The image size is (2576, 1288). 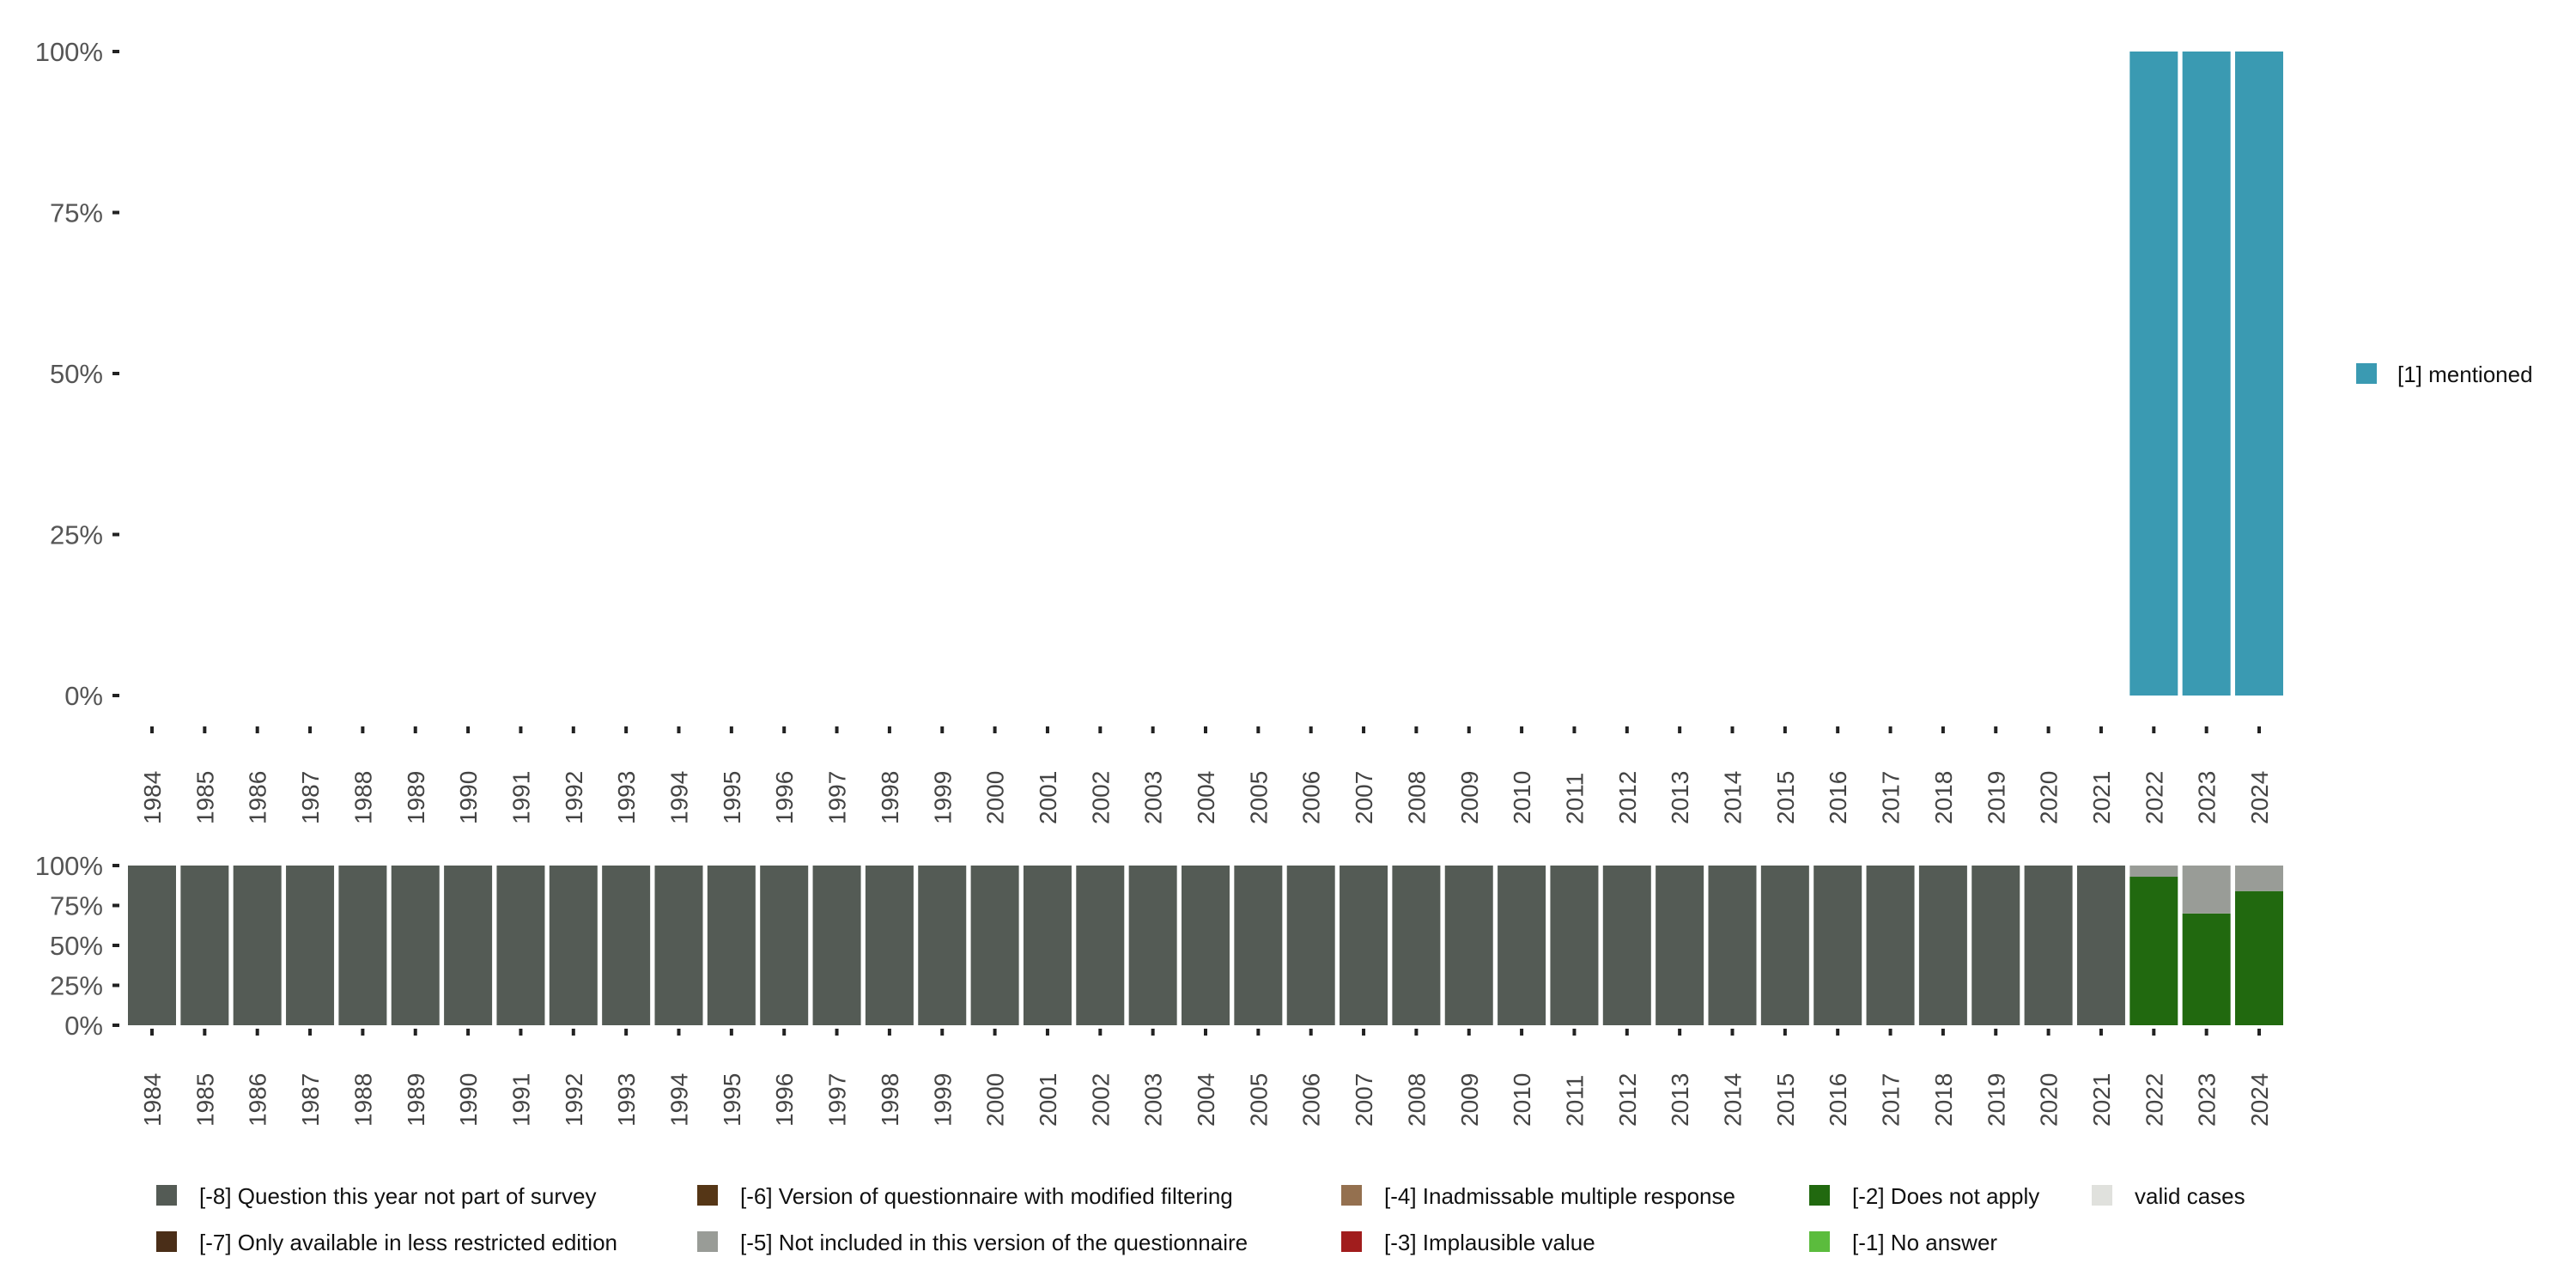 I want to click on bar-2010-segment, so click(x=1522, y=946).